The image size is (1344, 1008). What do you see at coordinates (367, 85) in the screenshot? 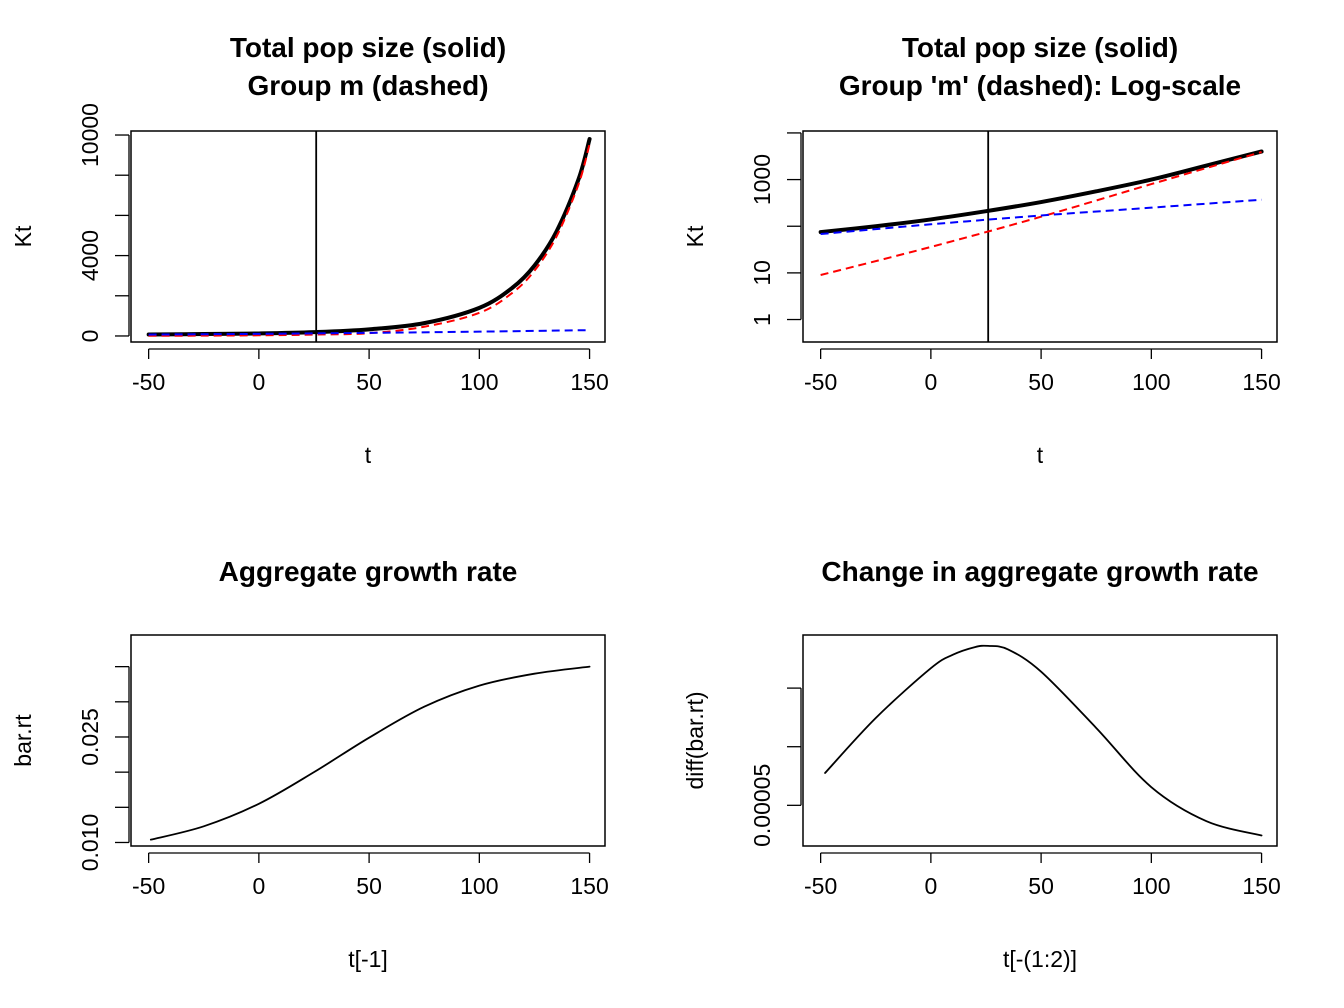
I see `chart-title-line: Group m (dashed)` at bounding box center [367, 85].